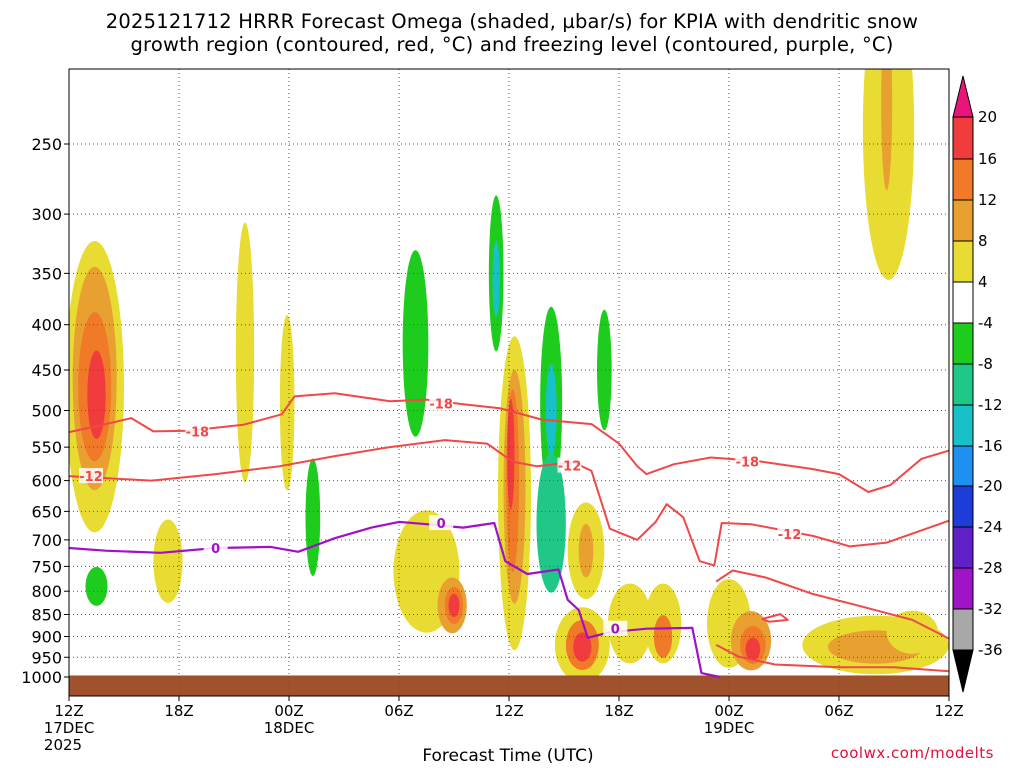  What do you see at coordinates (832, 658) in the screenshot?
I see `isotherm--12C_surface` at bounding box center [832, 658].